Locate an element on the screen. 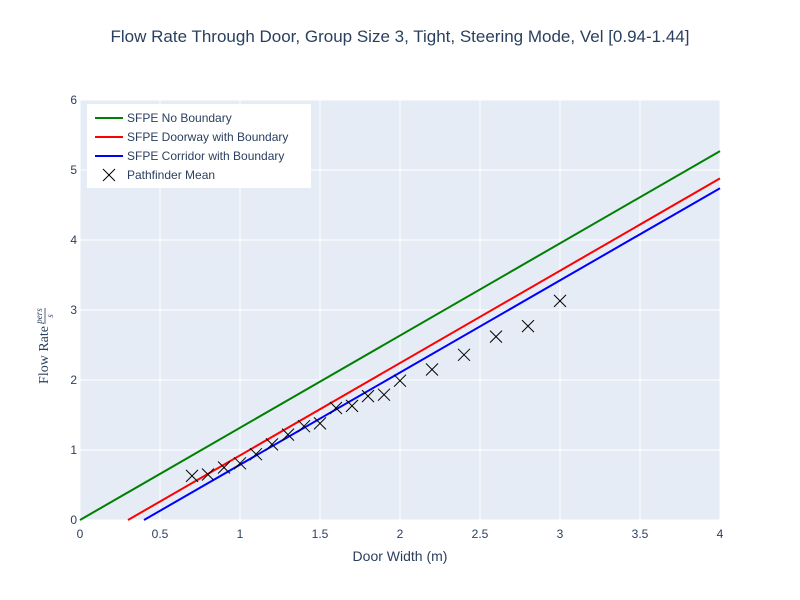 This screenshot has height=600, width=800. legend-box is located at coordinates (199, 146).